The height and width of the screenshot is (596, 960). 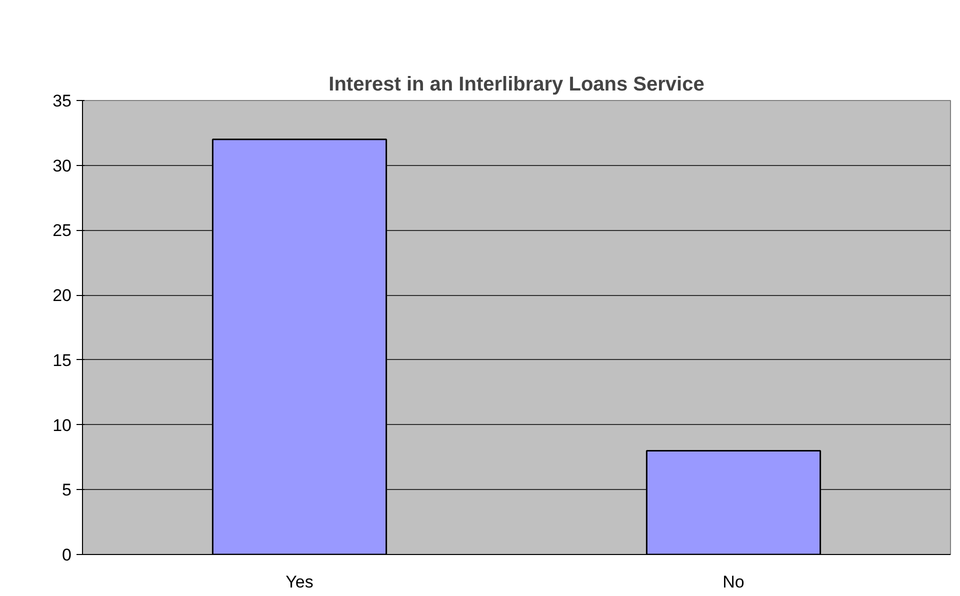 What do you see at coordinates (67, 555) in the screenshot?
I see `y-tick-label: 0` at bounding box center [67, 555].